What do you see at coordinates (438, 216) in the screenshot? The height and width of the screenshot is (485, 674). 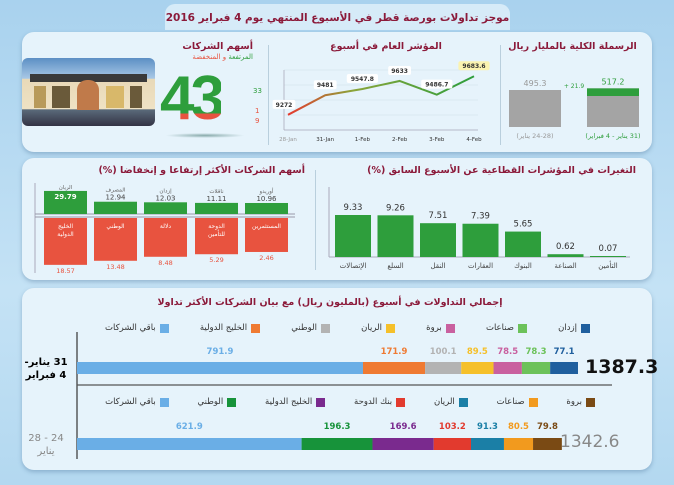 I see `sector-value-label: 7.51` at bounding box center [438, 216].